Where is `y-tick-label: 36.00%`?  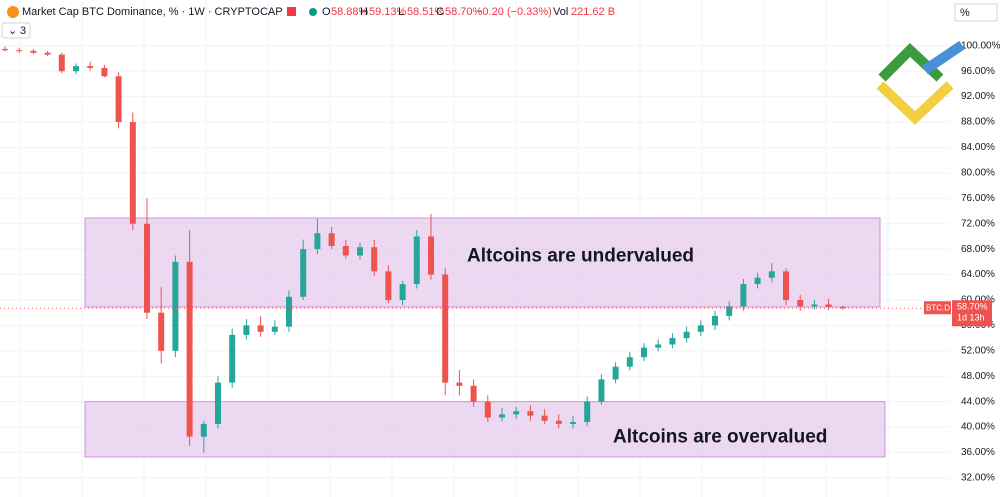
y-tick-label: 36.00% is located at coordinates (978, 452).